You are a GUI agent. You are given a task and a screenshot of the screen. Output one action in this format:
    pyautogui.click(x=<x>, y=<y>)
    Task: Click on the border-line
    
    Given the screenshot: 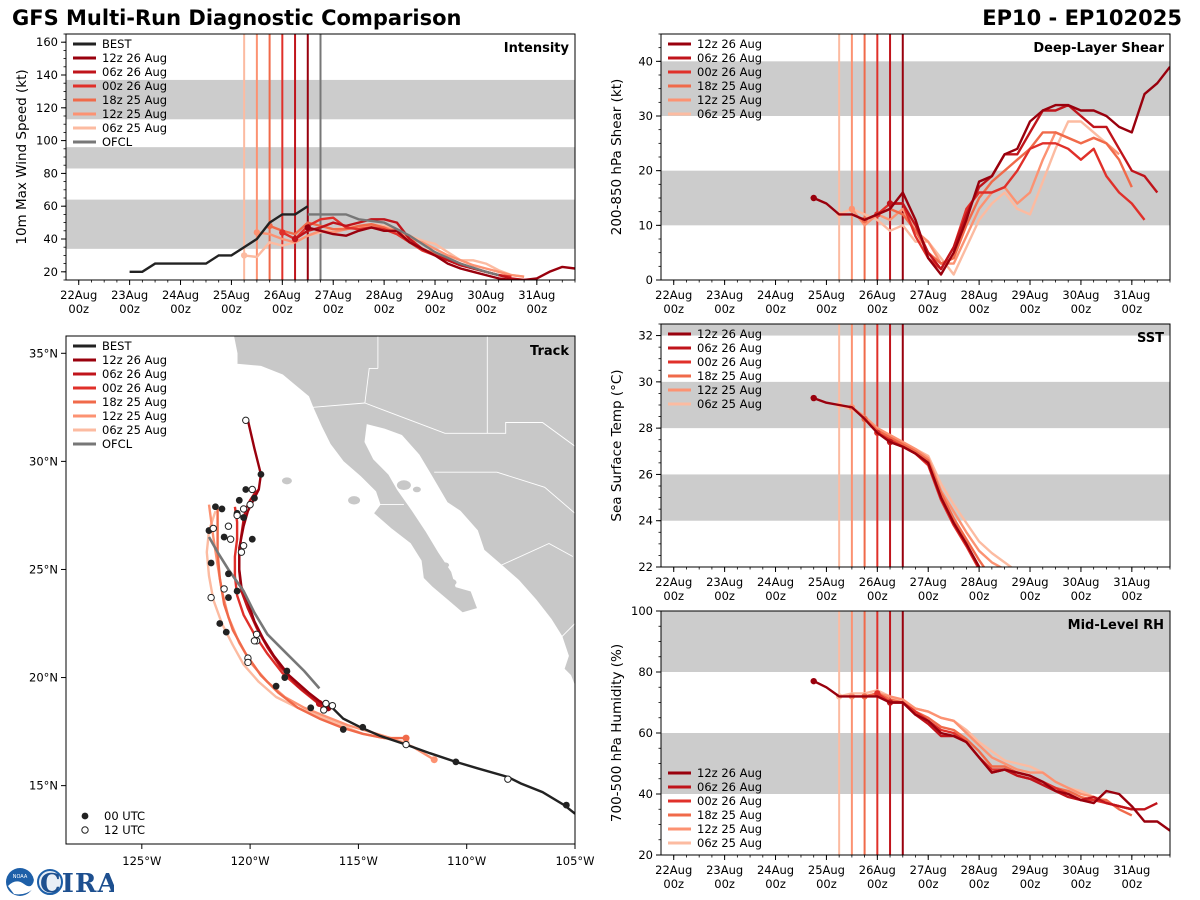 What is the action you would take?
    pyautogui.click(x=537, y=554)
    